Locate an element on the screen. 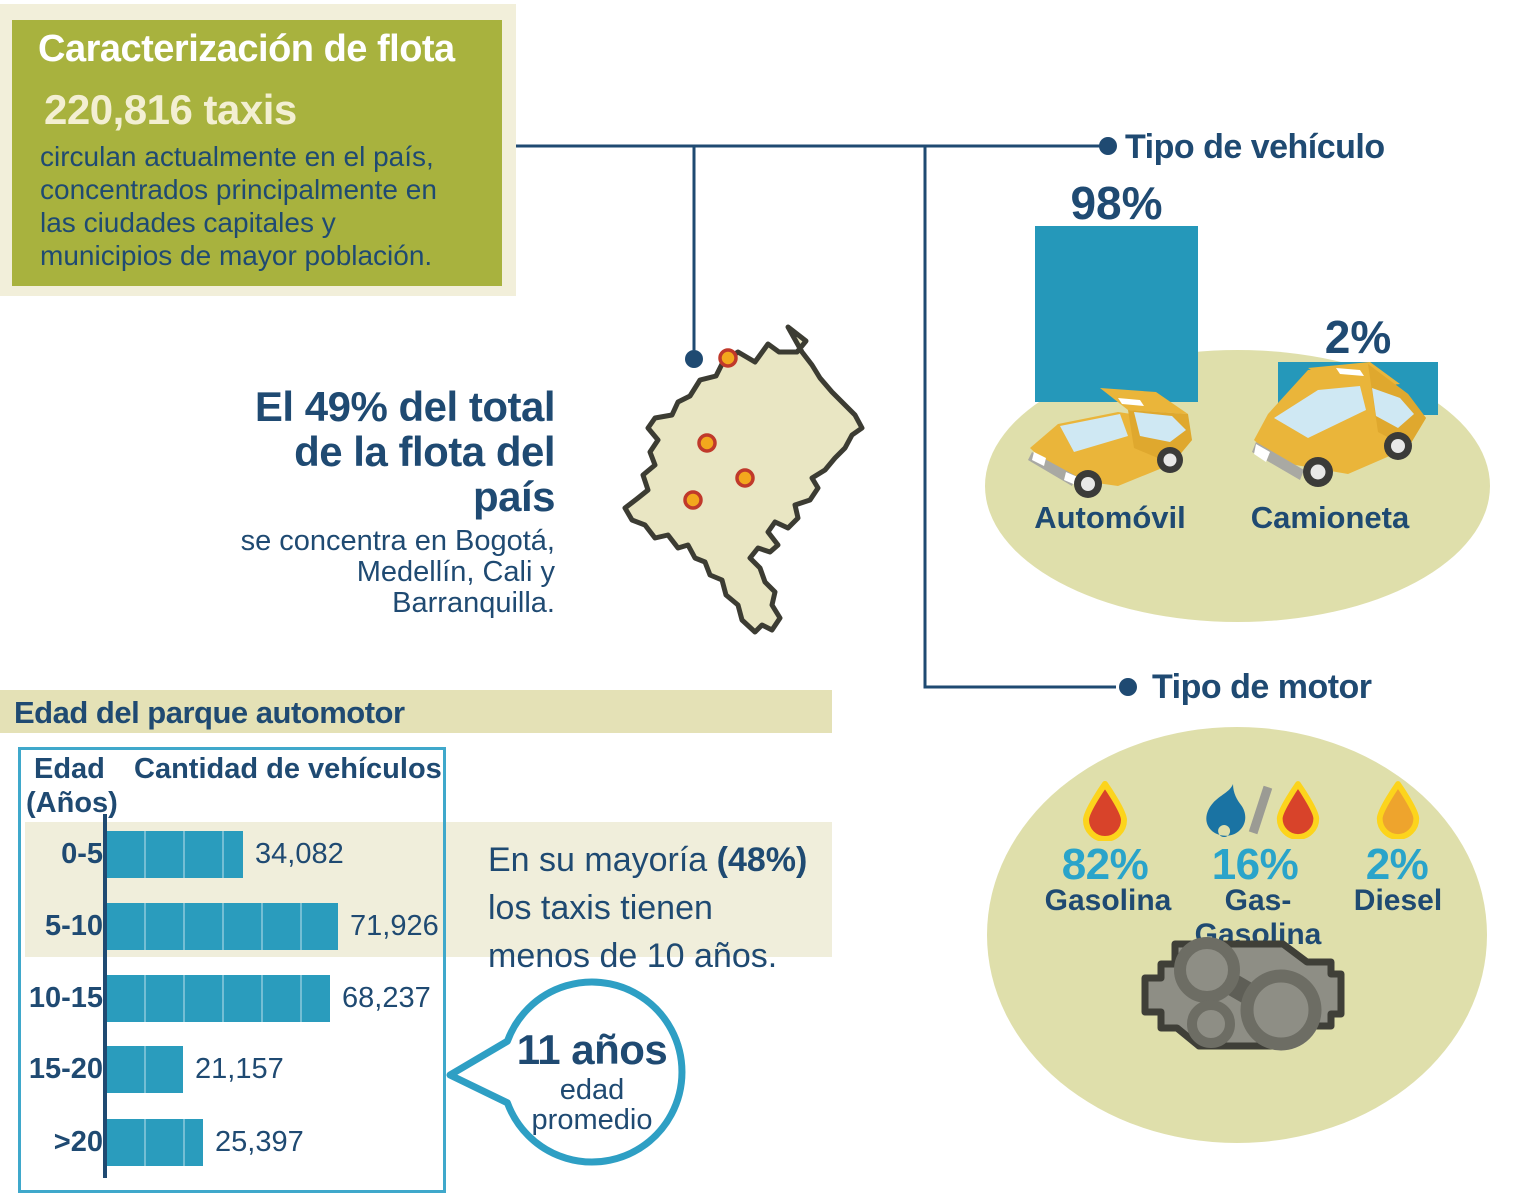 The image size is (1536, 1202). age-row-15-20: 15-20 21,157 is located at coordinates (151, 1069).